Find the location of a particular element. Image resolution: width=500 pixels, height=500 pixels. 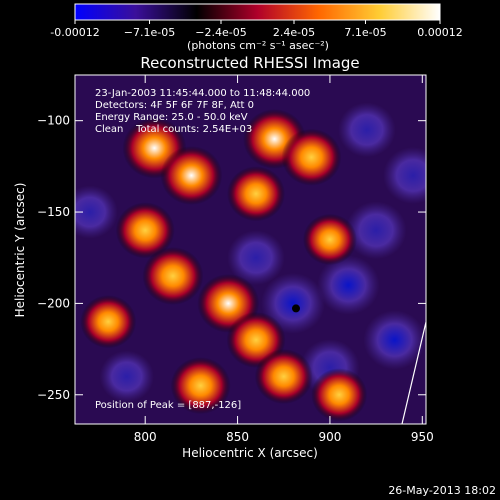

y-tick-label: −250 is located at coordinates (53, 395).